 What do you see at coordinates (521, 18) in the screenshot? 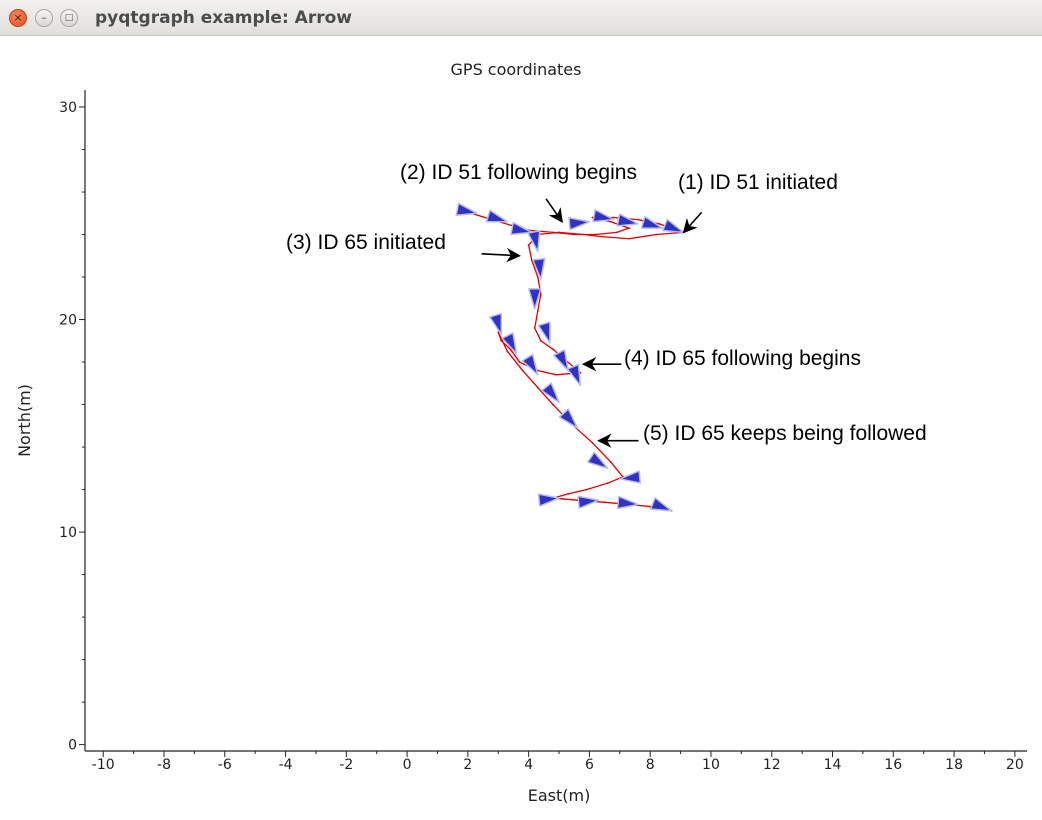
I see `title-bar: × – □ pyqtgraph example: Arrow` at bounding box center [521, 18].